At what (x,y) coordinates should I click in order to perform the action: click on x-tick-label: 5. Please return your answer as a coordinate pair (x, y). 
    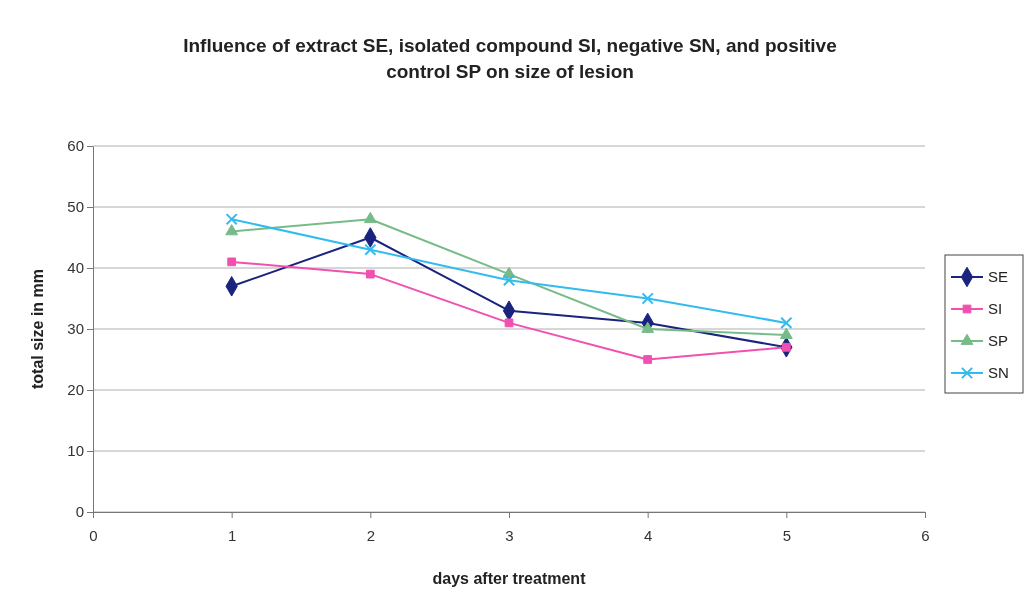
    Looking at the image, I should click on (787, 535).